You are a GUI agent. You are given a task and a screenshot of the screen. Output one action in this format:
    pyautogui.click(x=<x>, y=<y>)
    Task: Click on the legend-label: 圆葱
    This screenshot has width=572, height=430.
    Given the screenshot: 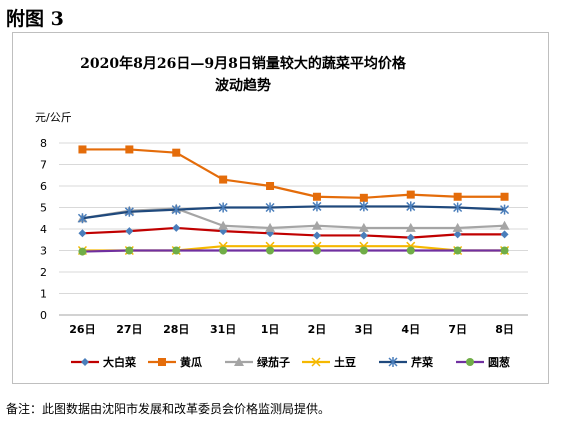 What is the action you would take?
    pyautogui.click(x=499, y=362)
    